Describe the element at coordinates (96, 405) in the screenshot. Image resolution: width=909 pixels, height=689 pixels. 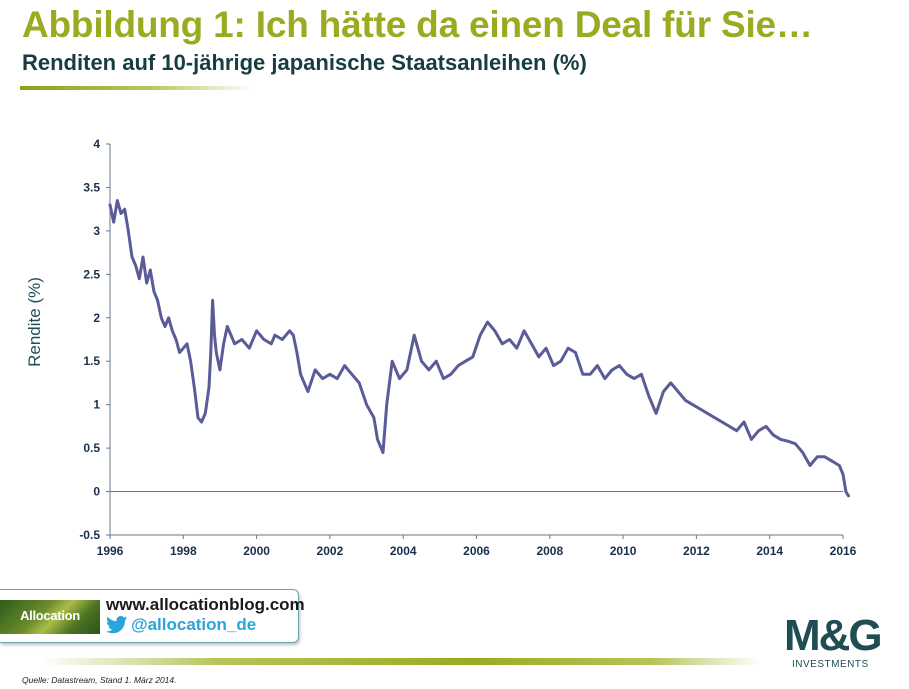
I see `y-tick-label: 1` at that location.